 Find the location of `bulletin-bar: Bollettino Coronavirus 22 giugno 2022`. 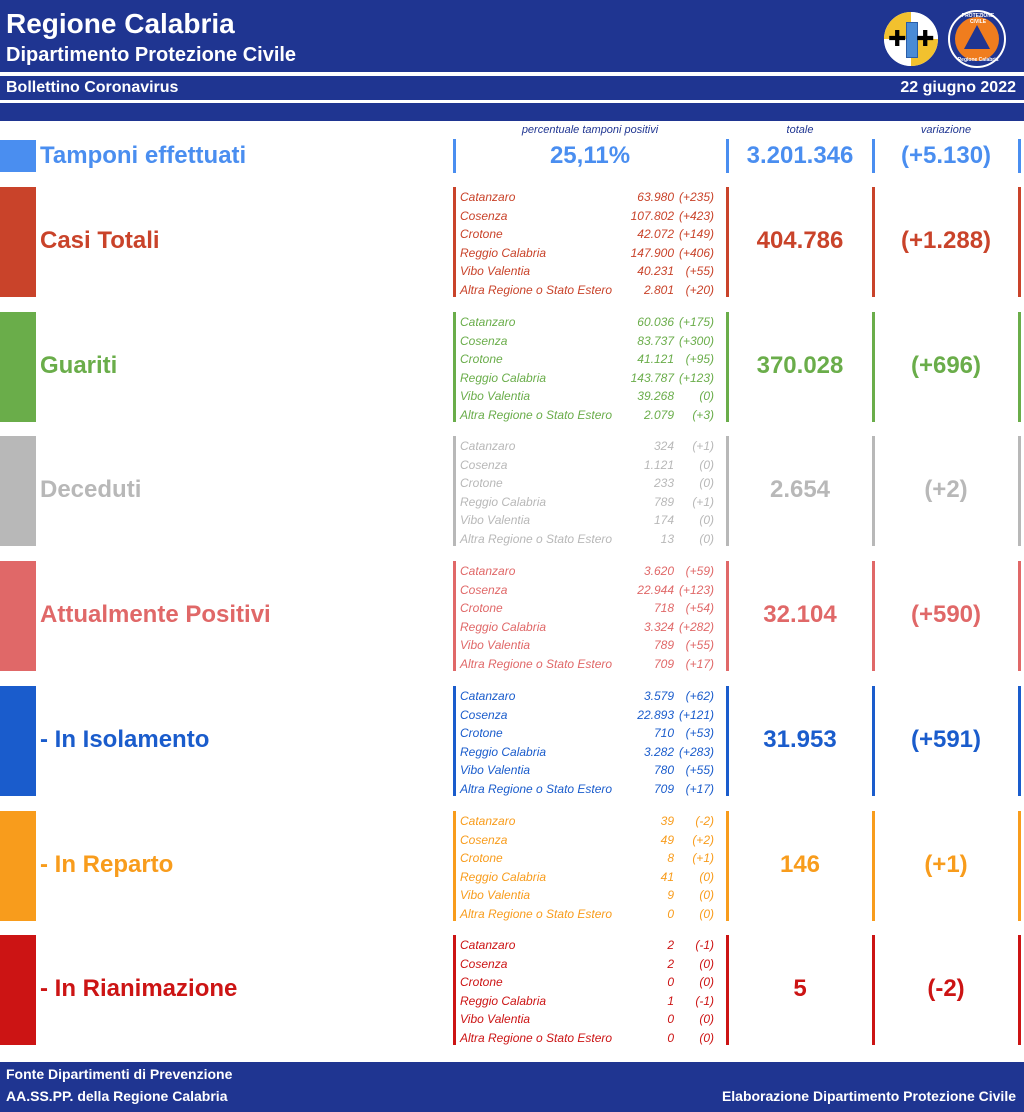

bulletin-bar: Bollettino Coronavirus 22 giugno 2022 is located at coordinates (512, 88).